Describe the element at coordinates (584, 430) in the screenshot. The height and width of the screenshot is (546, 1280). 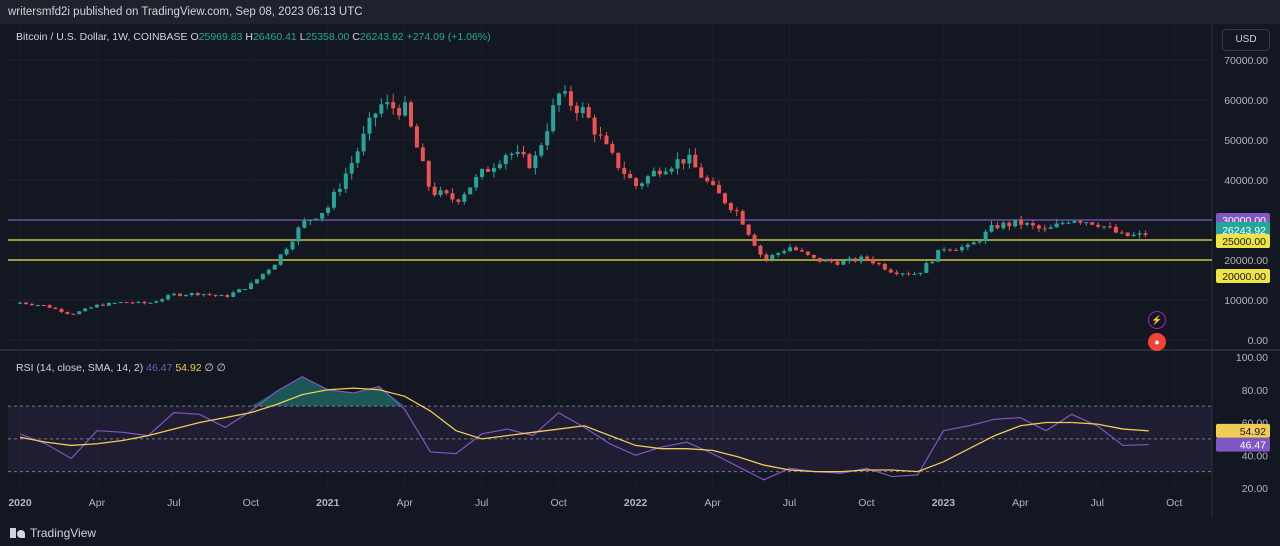
I see `rsi-ma-line` at that location.